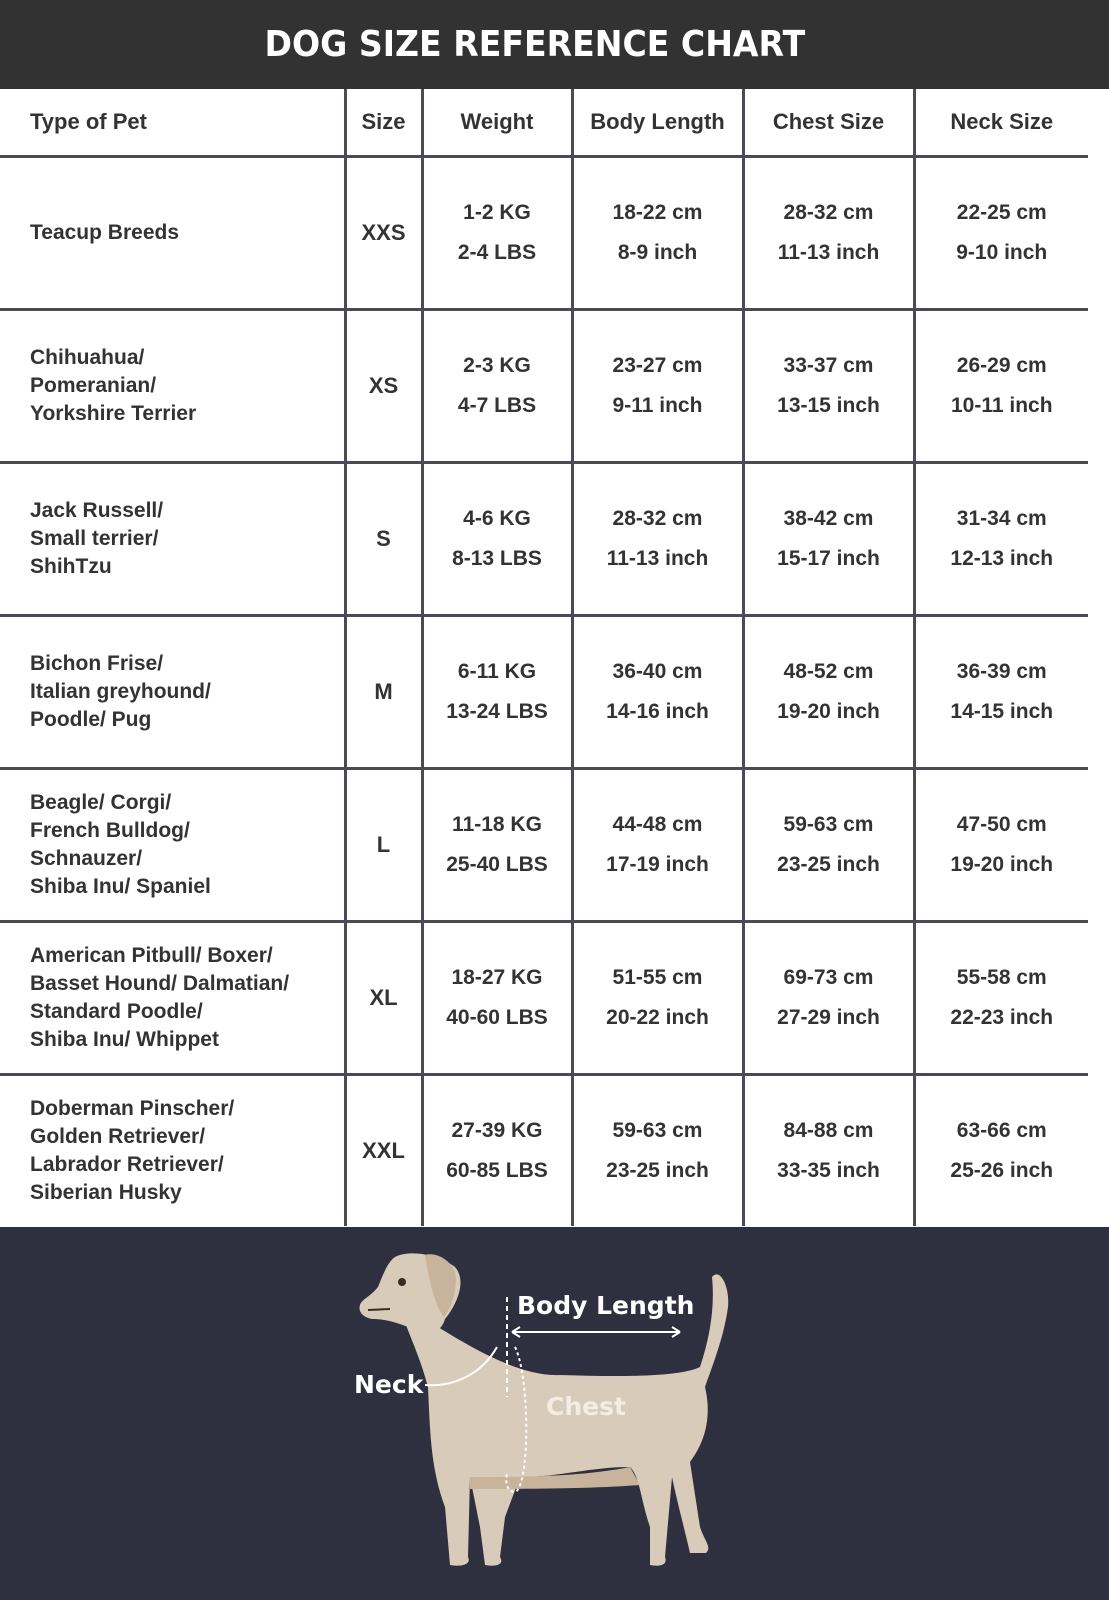 This screenshot has width=1109, height=1600. Describe the element at coordinates (497, 864) in the screenshot. I see `weight-line: 25-40 LBS` at that location.